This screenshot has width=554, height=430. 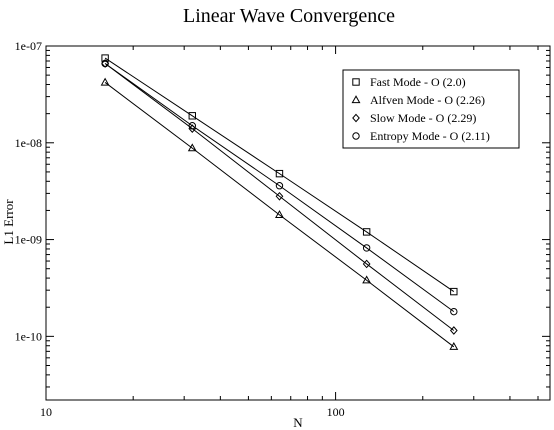 What do you see at coordinates (289, 16) in the screenshot?
I see `chart-title: Linear Wave Convergence` at bounding box center [289, 16].